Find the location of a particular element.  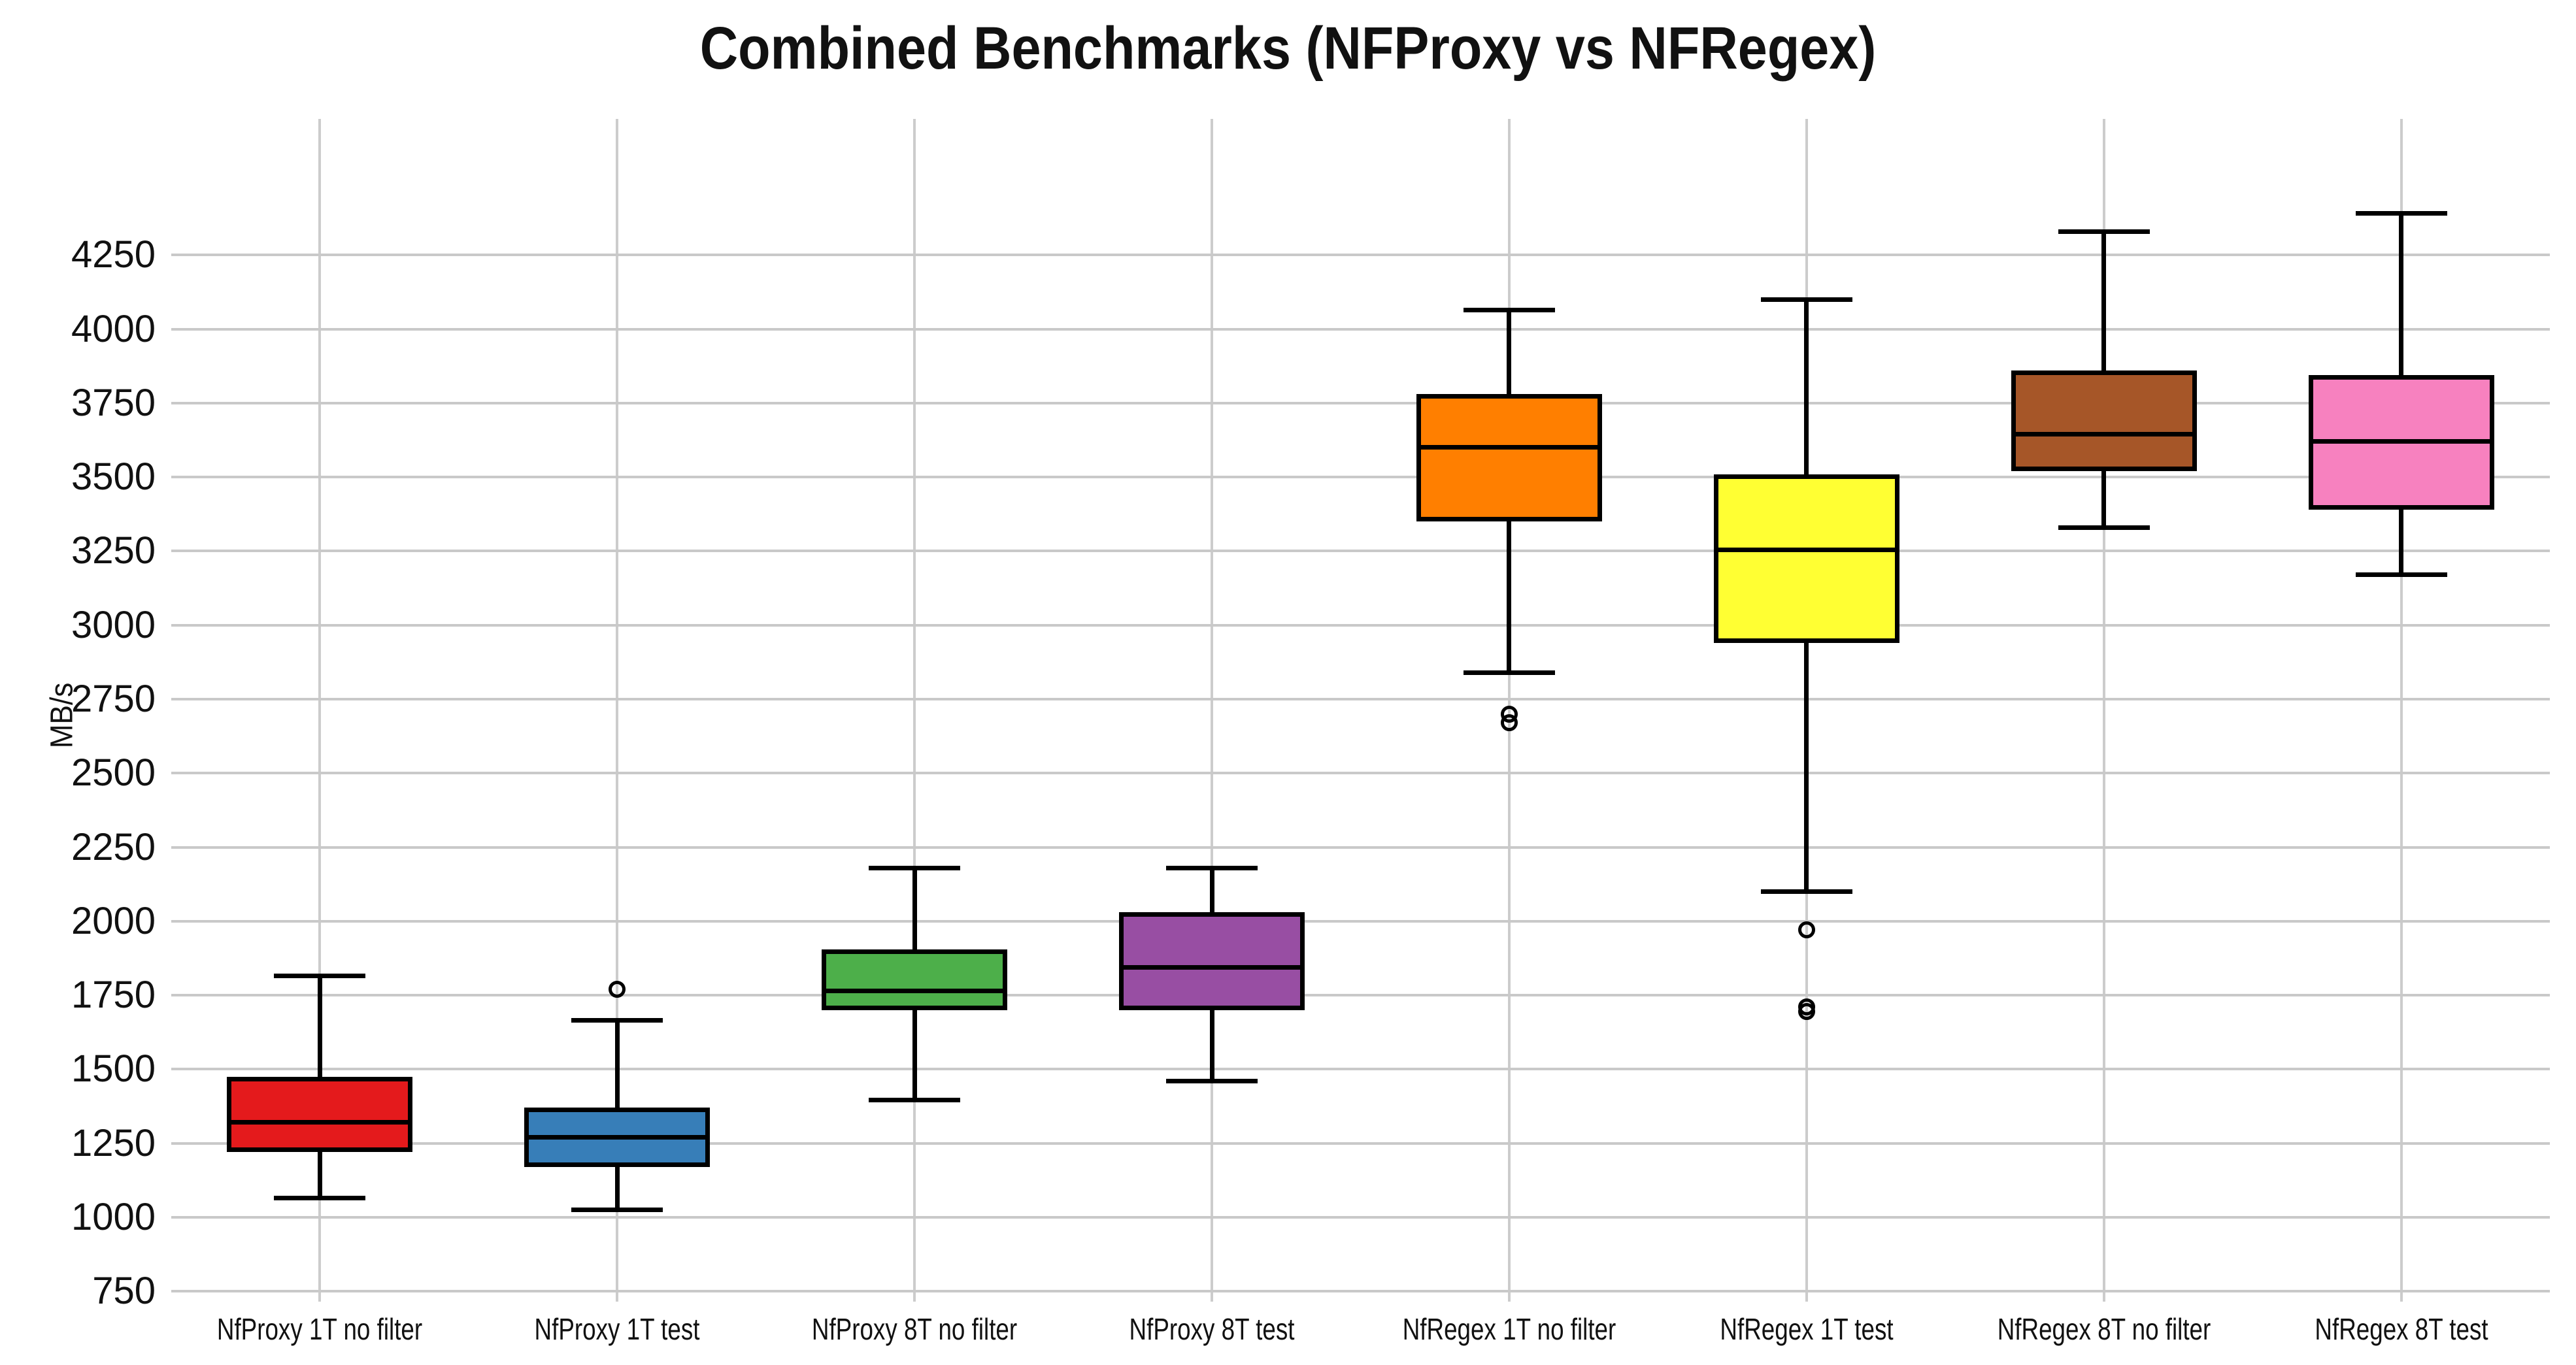

whisker-cap-upper-nfproxy-1t-test is located at coordinates (617, 1020).